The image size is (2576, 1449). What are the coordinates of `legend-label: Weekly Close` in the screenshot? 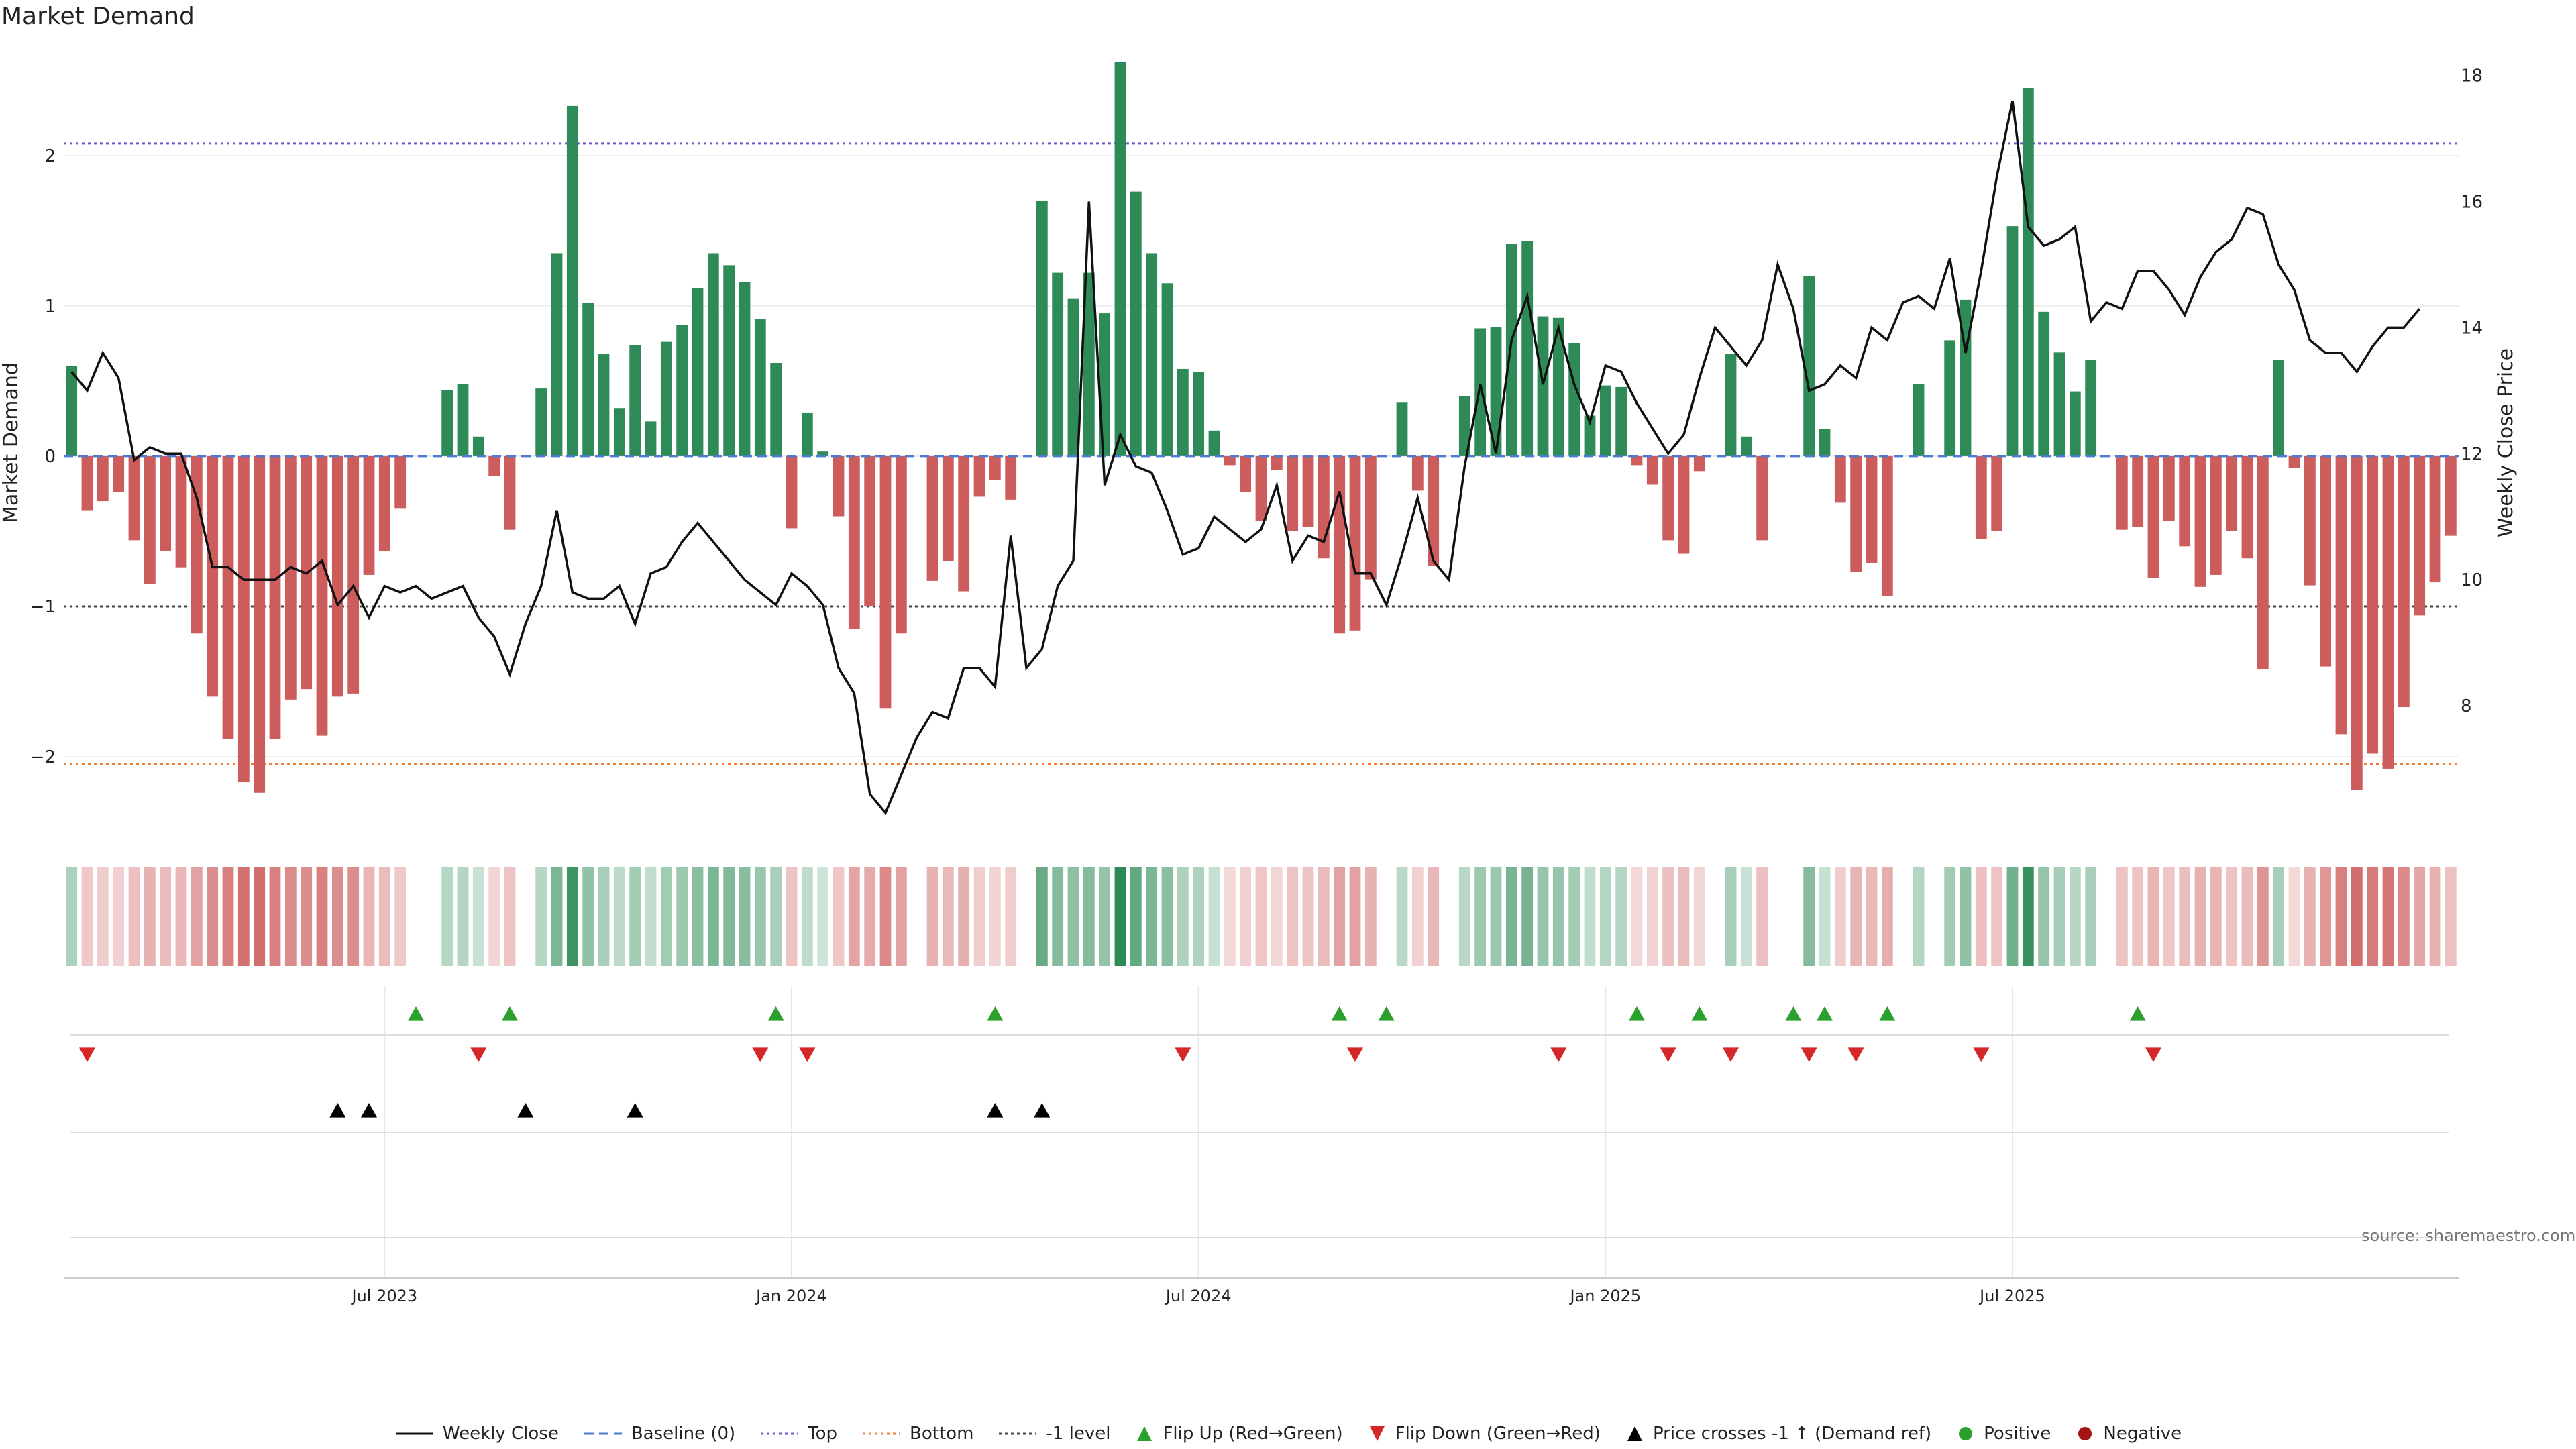 It's located at (500, 1434).